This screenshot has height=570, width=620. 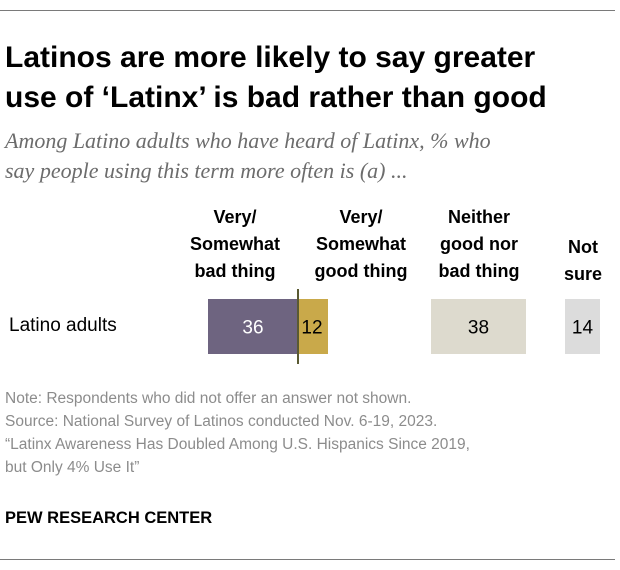 I want to click on header-good-thing-line-3: good thing, so click(x=361, y=271).